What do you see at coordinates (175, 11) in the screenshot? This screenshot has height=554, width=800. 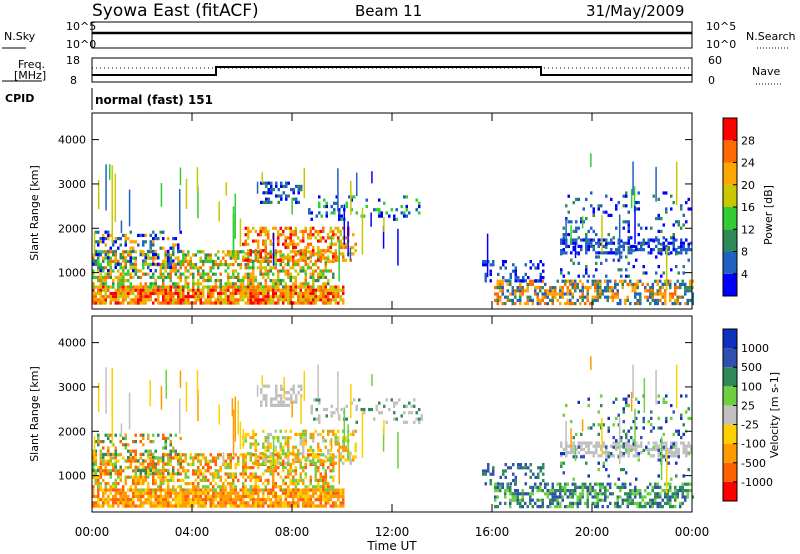 I see `station-title: Syowa East (fitACF)` at bounding box center [175, 11].